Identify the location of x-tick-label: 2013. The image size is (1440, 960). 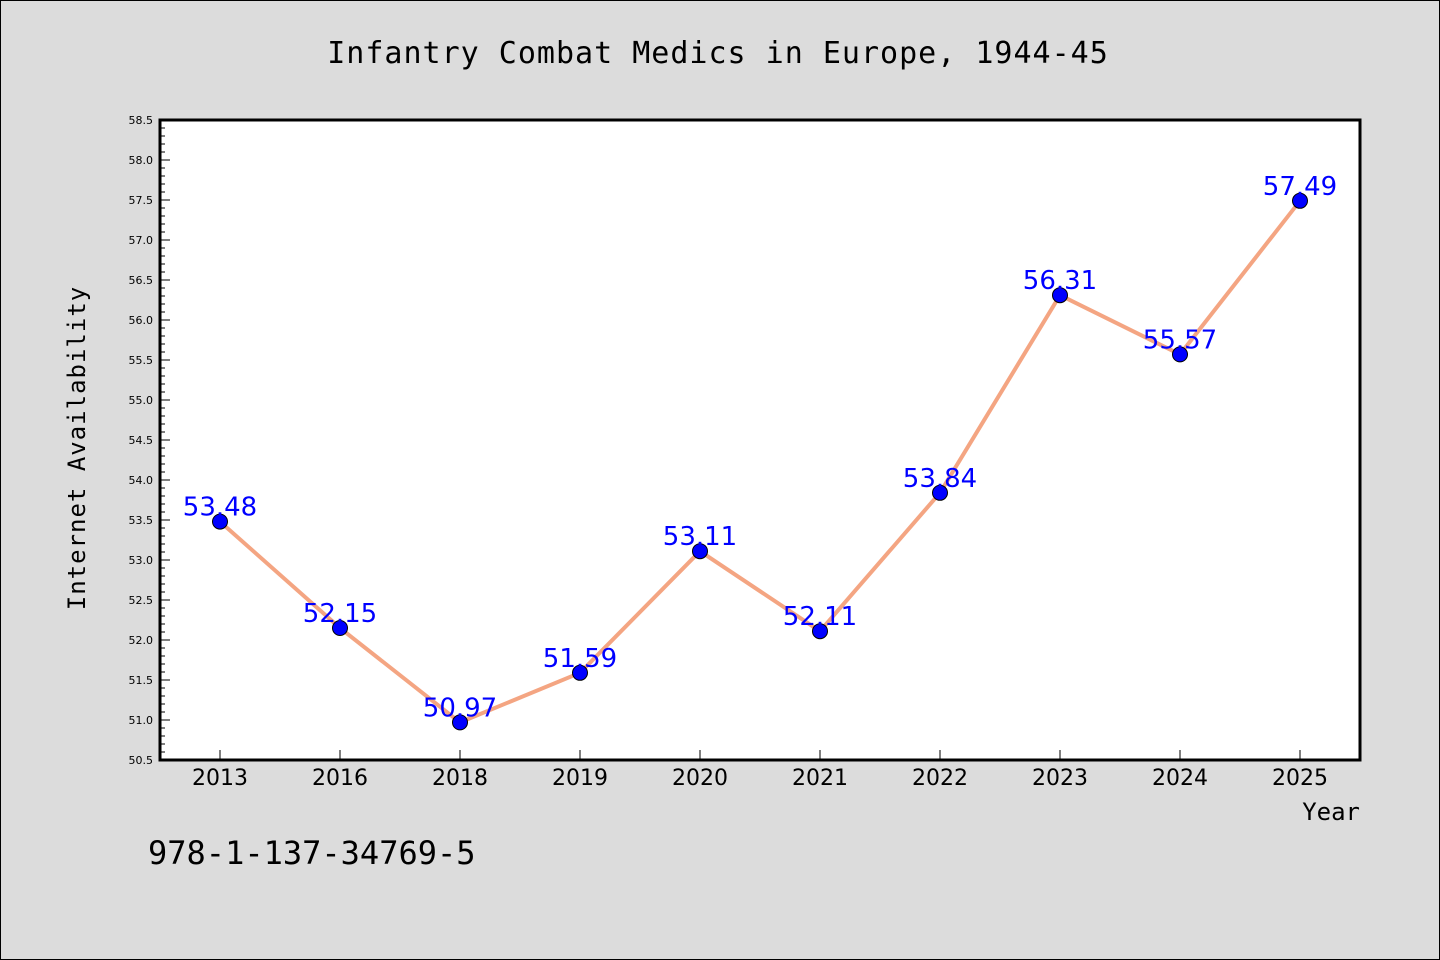
(220, 778).